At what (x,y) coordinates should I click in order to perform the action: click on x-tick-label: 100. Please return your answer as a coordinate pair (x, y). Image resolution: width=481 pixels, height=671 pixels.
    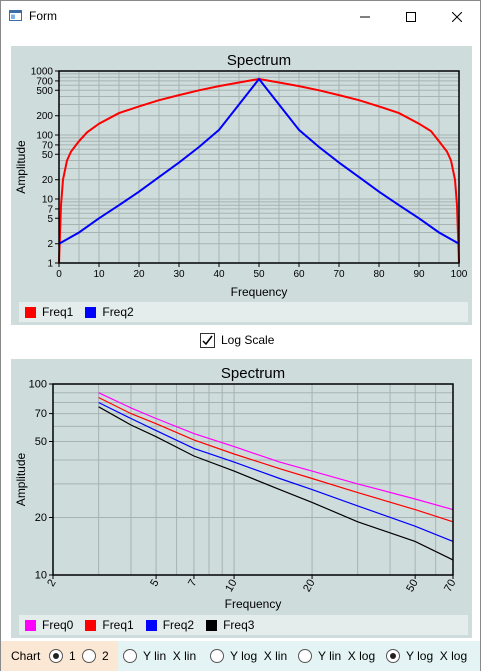
    Looking at the image, I should click on (459, 274).